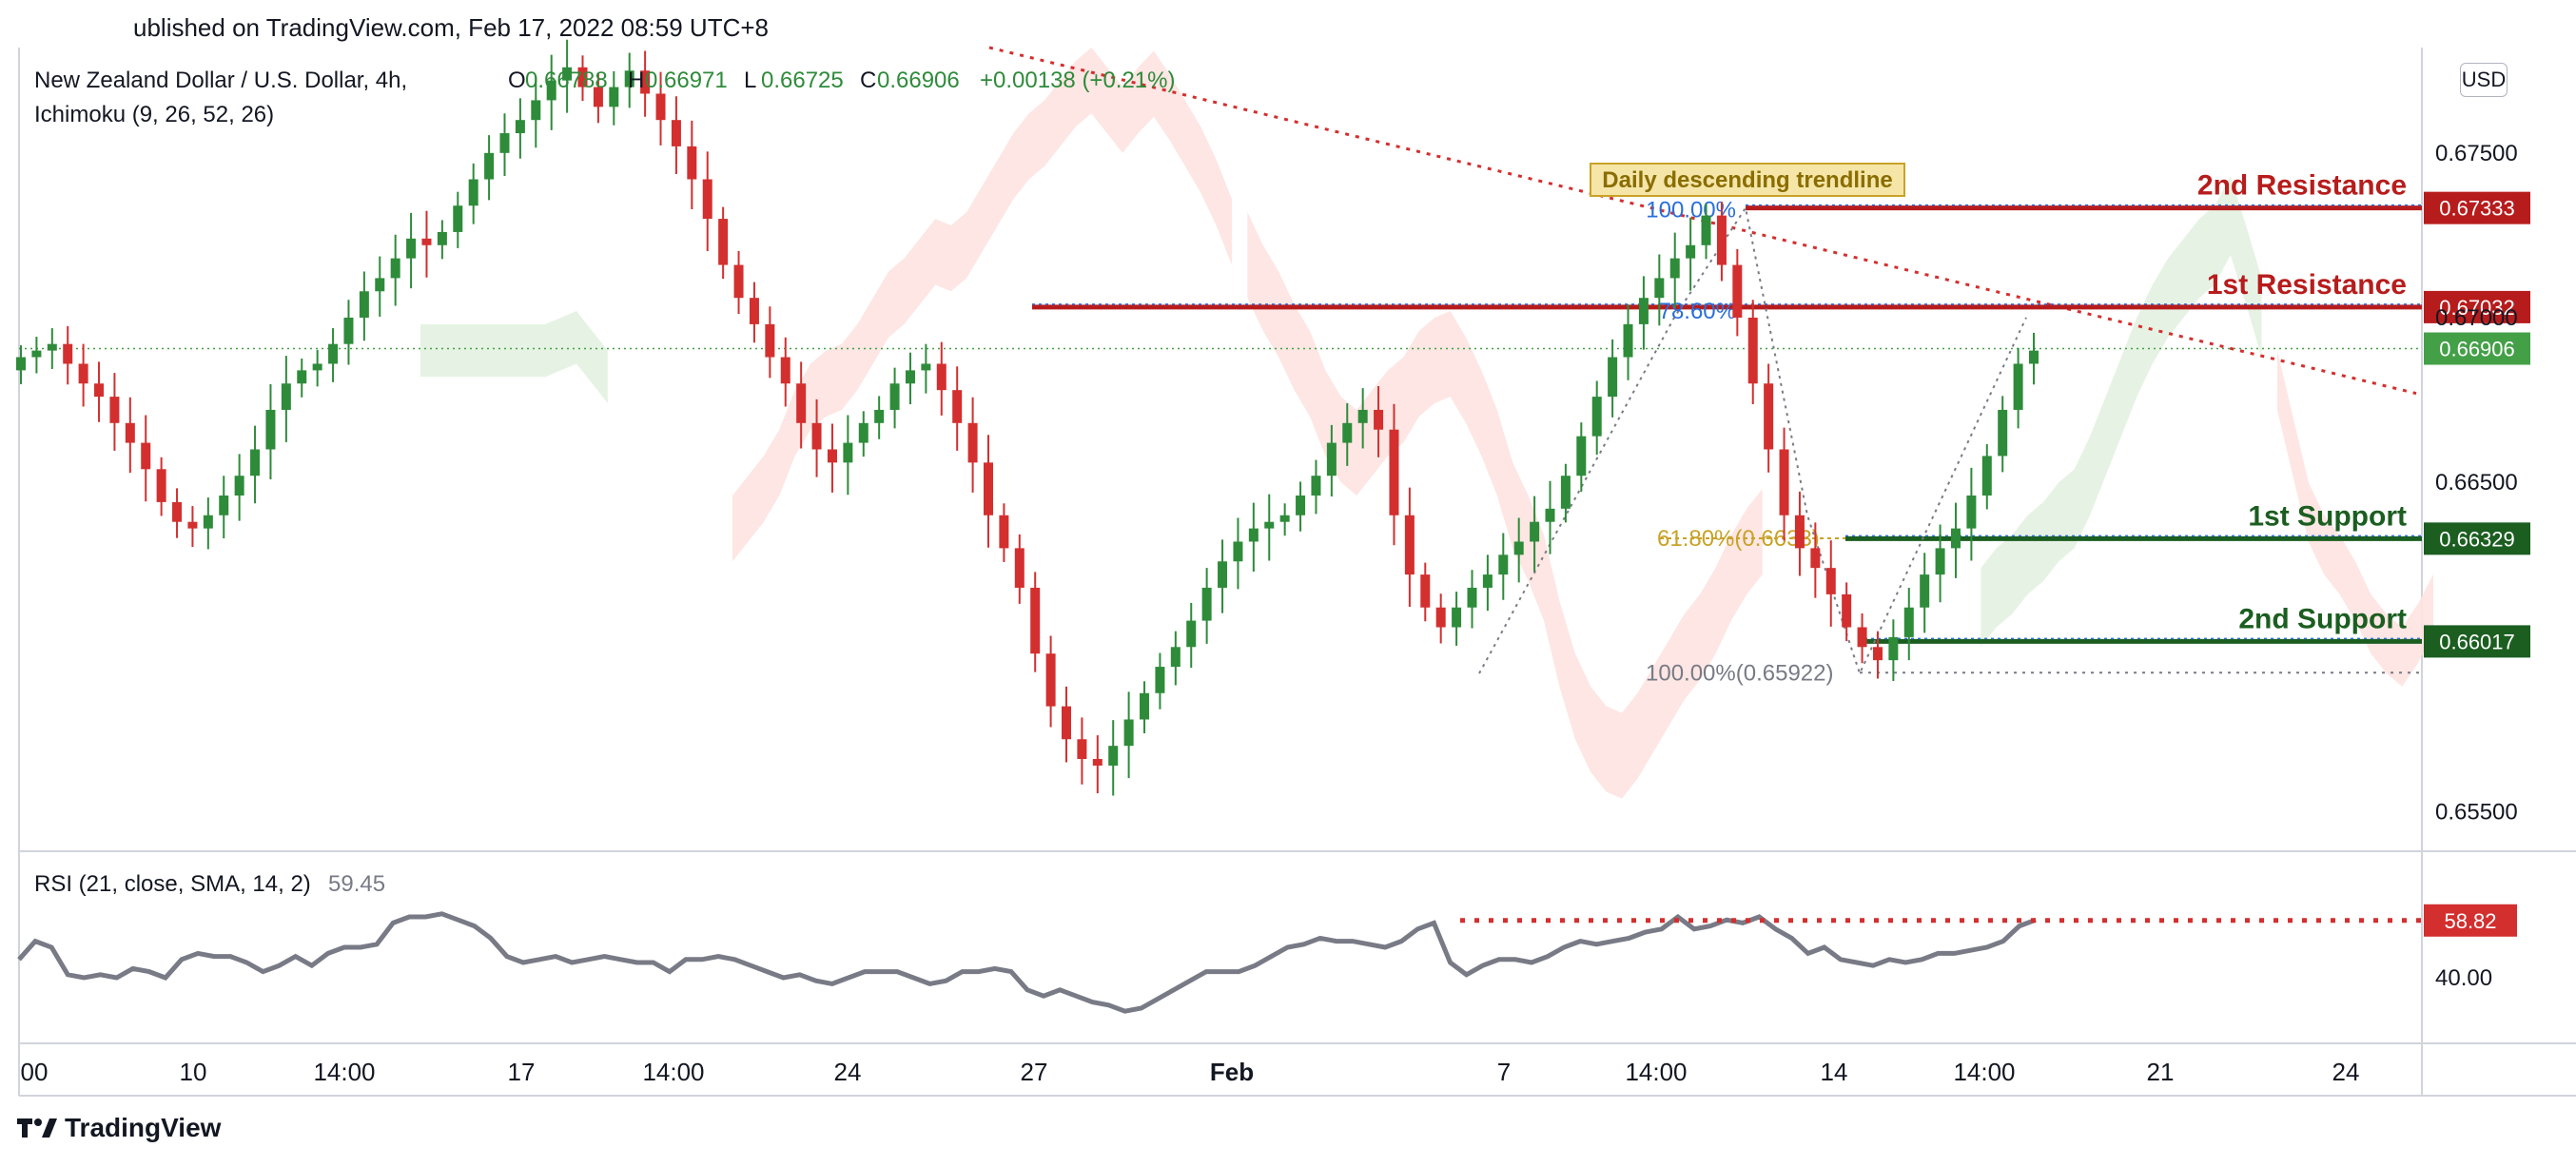 This screenshot has height=1167, width=2576. Describe the element at coordinates (2476, 1) in the screenshot. I see `price-axis-top-label: 0.68000` at that location.